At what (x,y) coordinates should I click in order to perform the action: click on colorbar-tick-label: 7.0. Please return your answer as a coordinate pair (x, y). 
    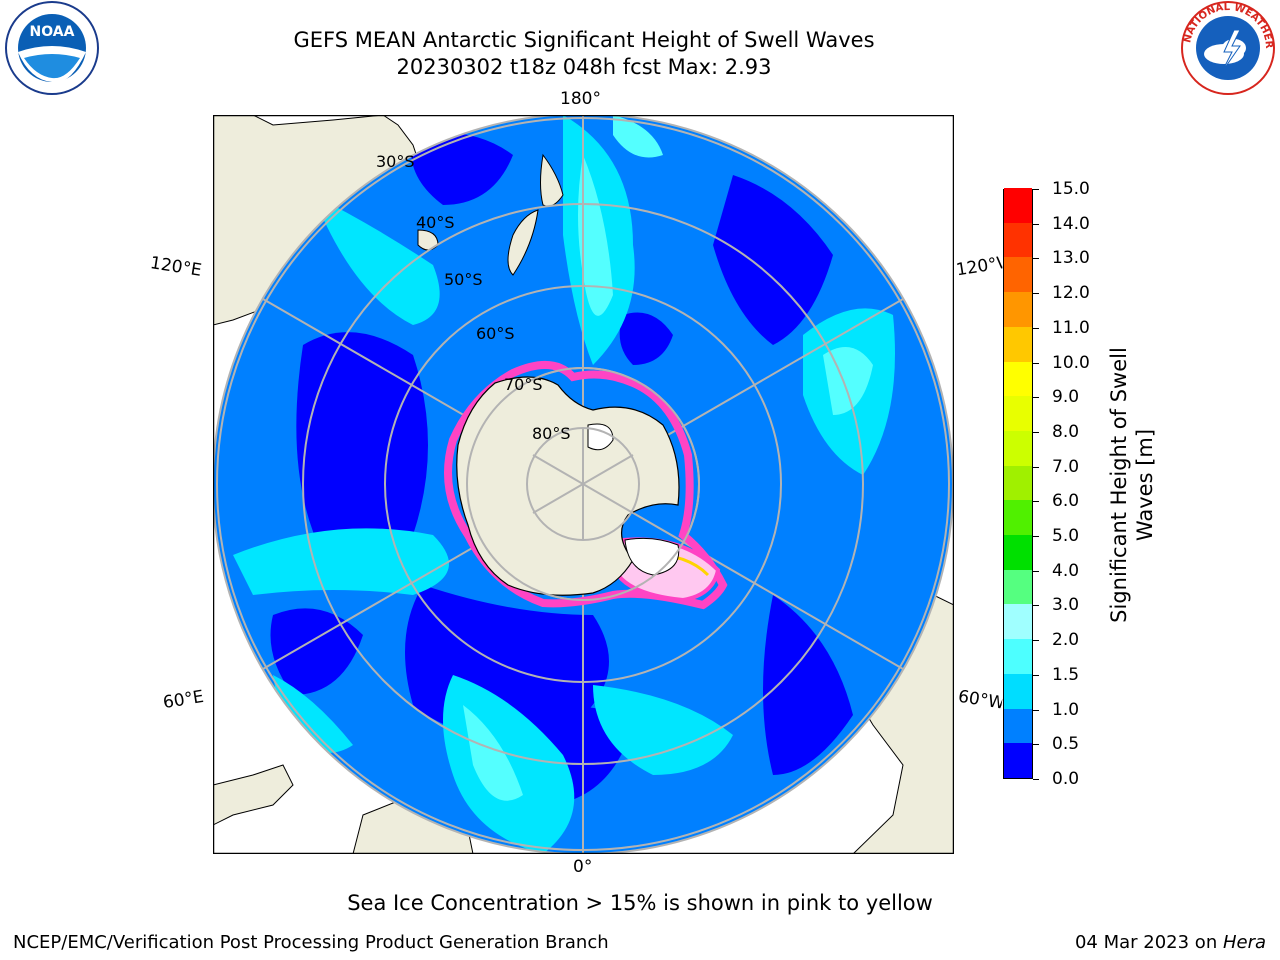
    Looking at the image, I should click on (1066, 466).